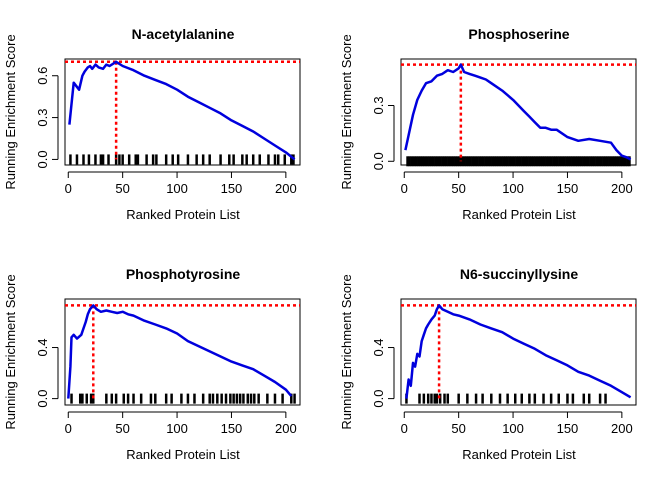  I want to click on panel-title: N-acetylalanine, so click(183, 34).